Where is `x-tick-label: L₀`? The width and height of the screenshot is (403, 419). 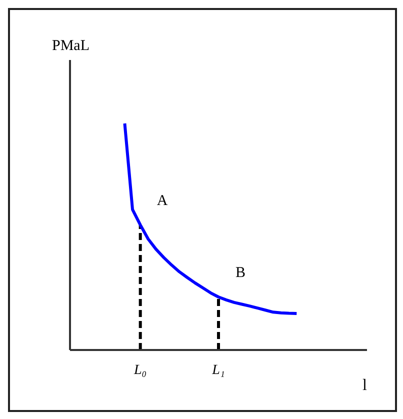
x-tick-label: L₀ is located at coordinates (140, 370).